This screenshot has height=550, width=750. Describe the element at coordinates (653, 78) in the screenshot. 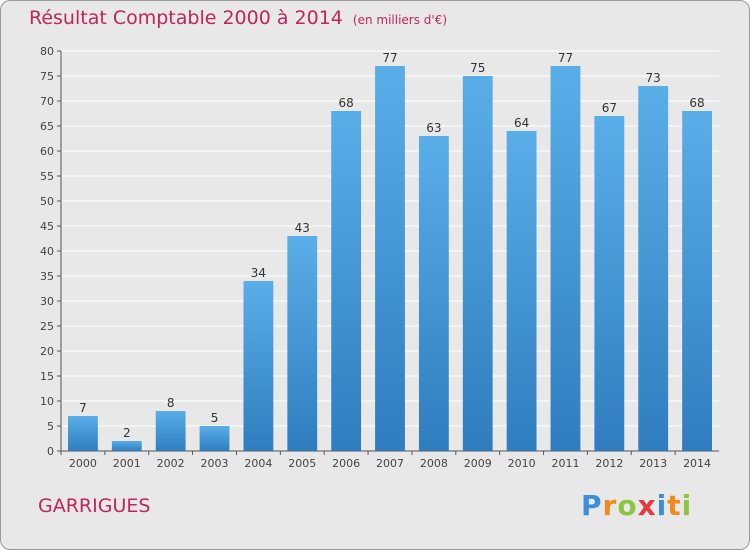

I see `data-label: 73` at that location.